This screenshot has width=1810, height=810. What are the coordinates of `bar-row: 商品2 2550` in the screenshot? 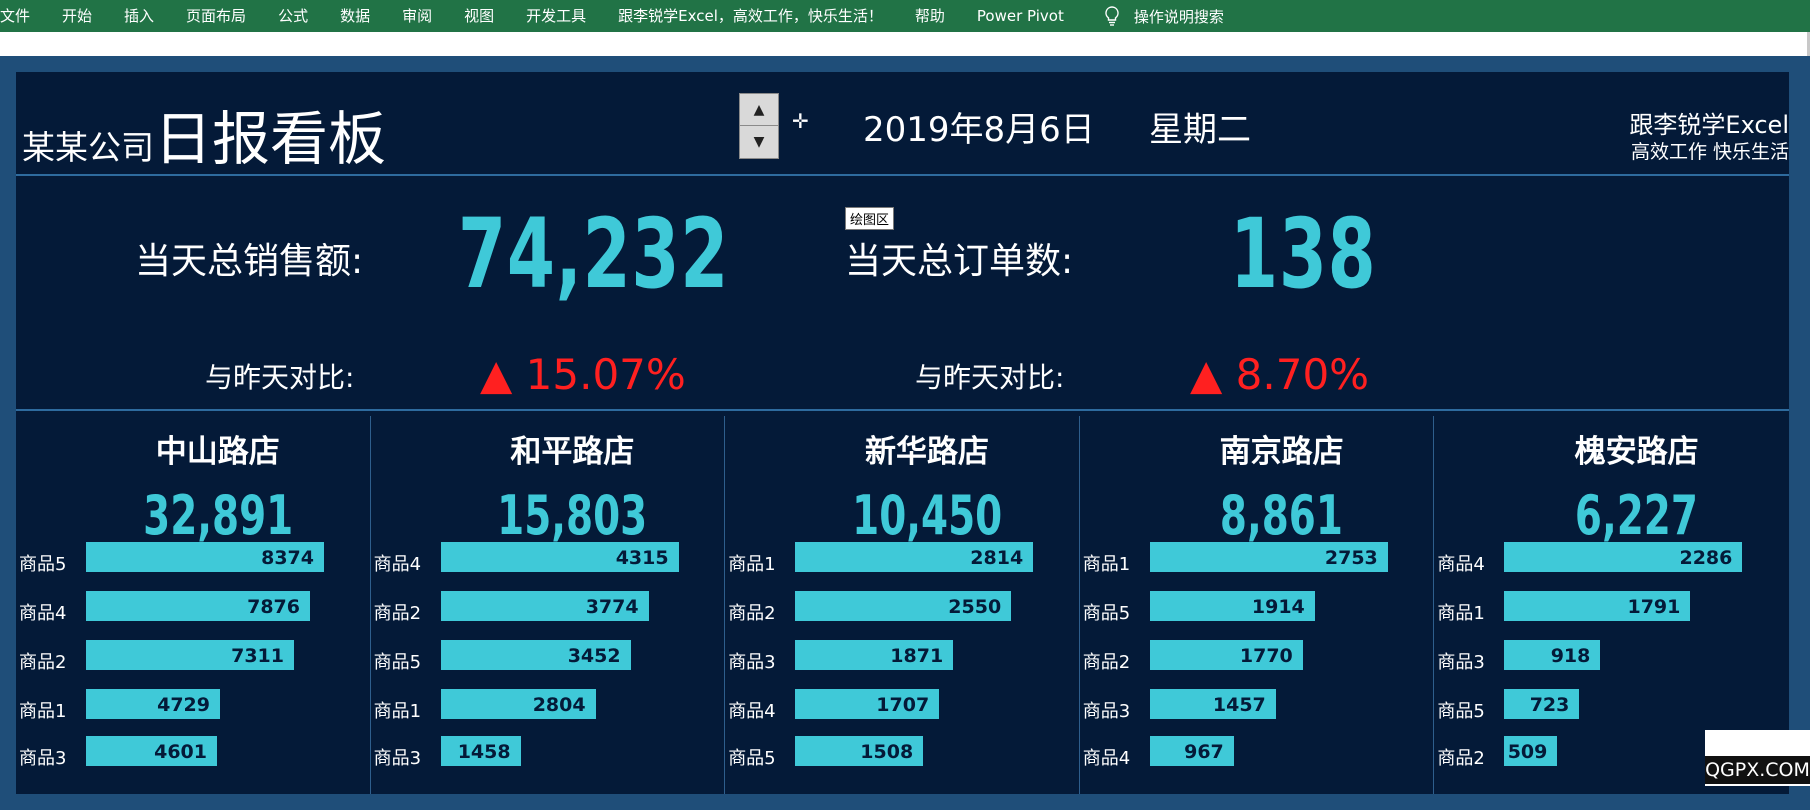 It's located at (902, 609).